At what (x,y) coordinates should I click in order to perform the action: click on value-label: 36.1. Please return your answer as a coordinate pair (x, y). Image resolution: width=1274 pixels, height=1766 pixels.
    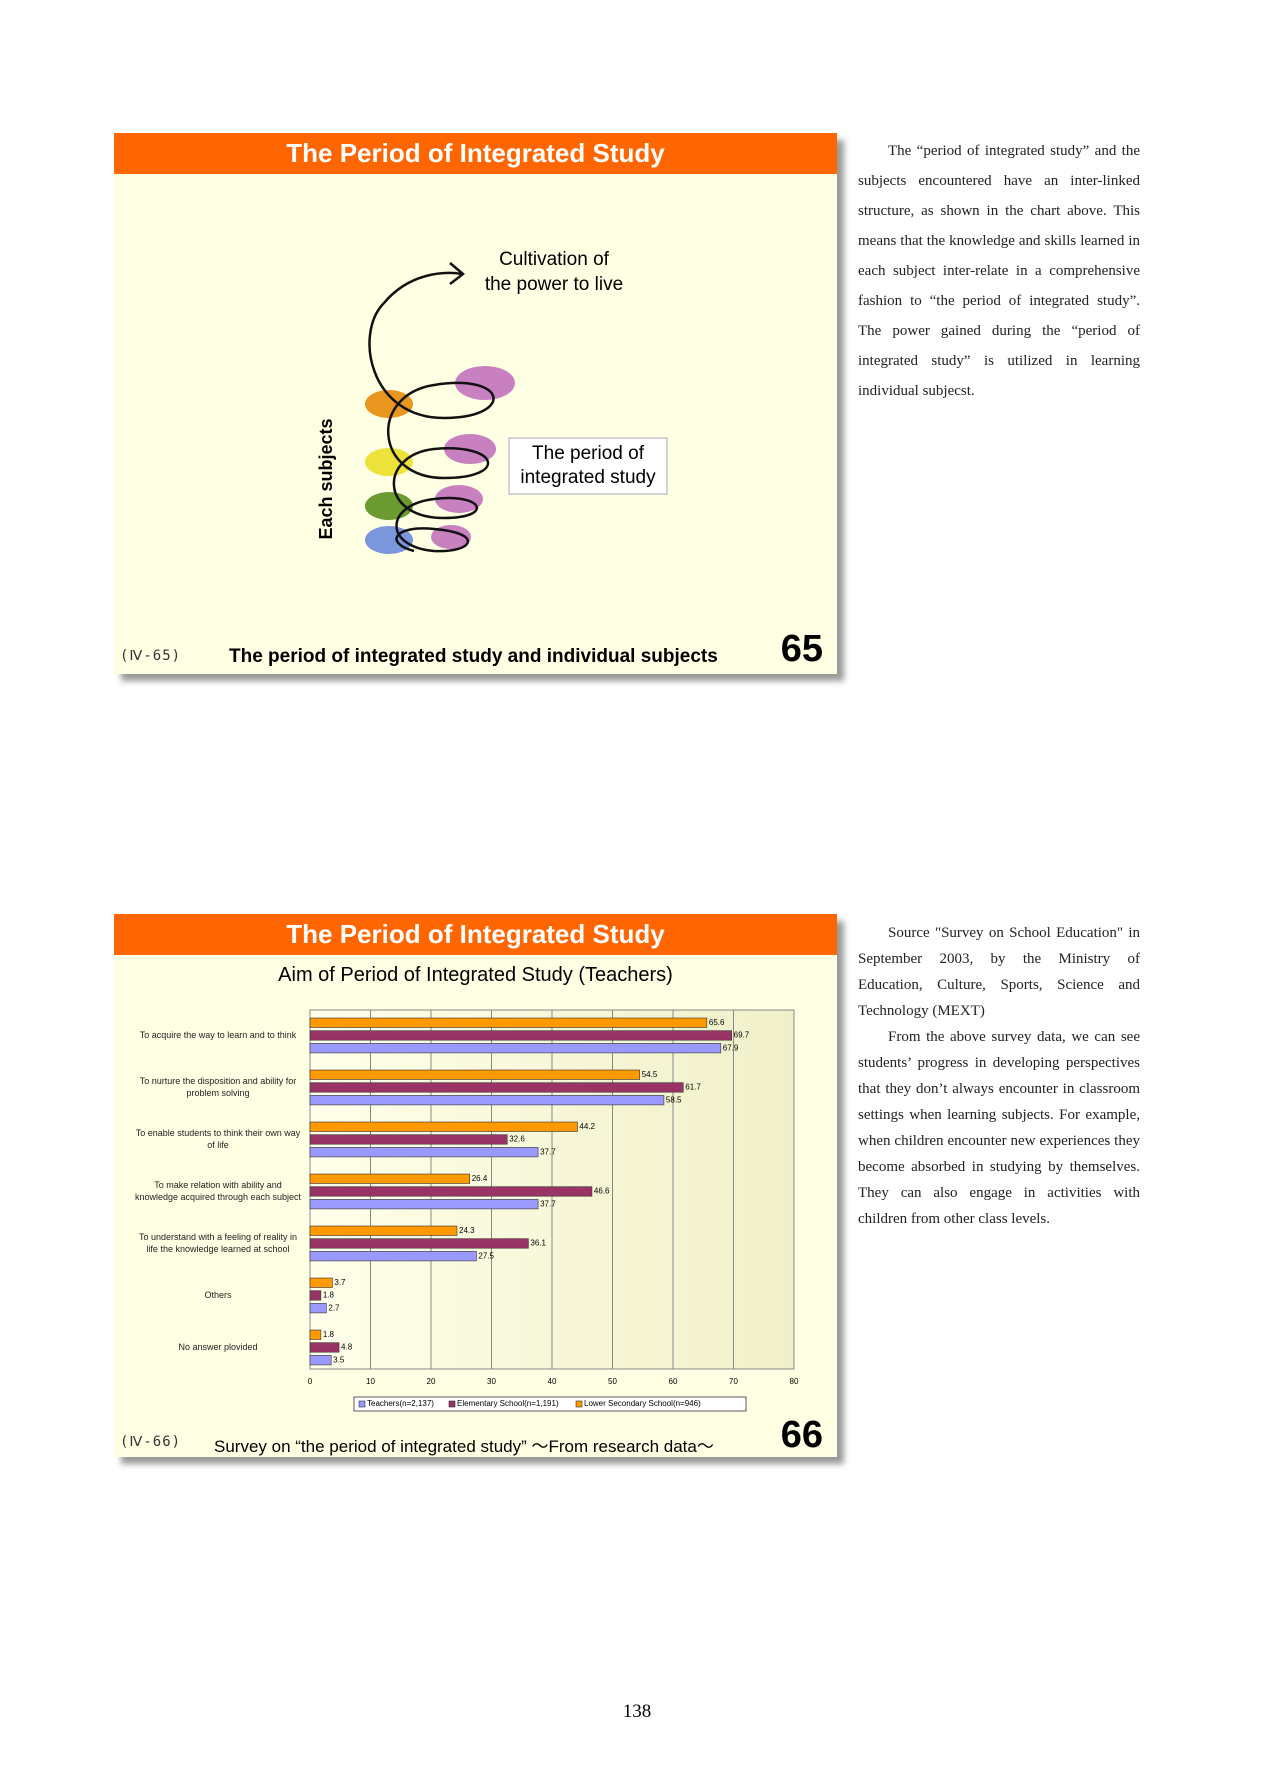
    Looking at the image, I should click on (538, 1243).